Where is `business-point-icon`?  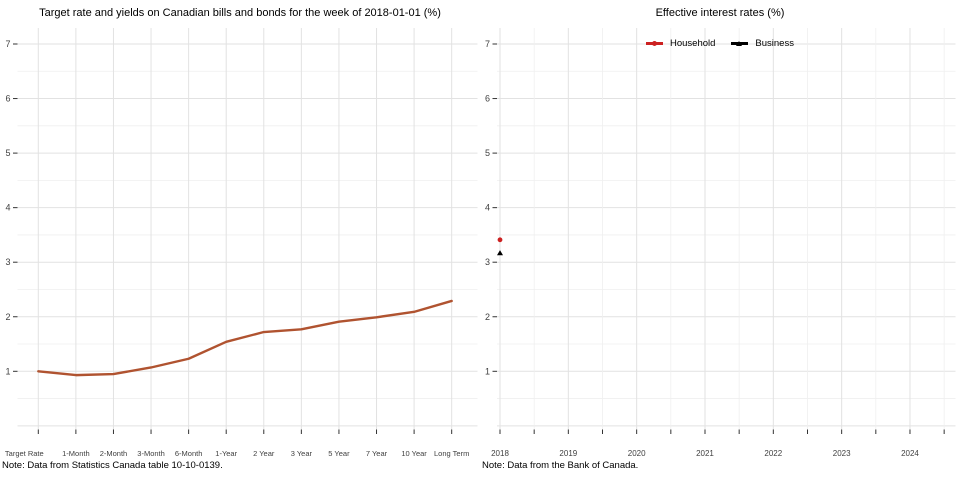 business-point-icon is located at coordinates (739, 43).